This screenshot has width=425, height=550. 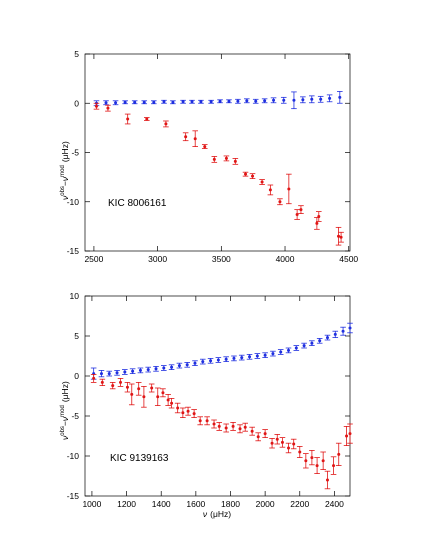 What do you see at coordinates (73, 202) in the screenshot?
I see `top-y-tick-label: -10` at bounding box center [73, 202].